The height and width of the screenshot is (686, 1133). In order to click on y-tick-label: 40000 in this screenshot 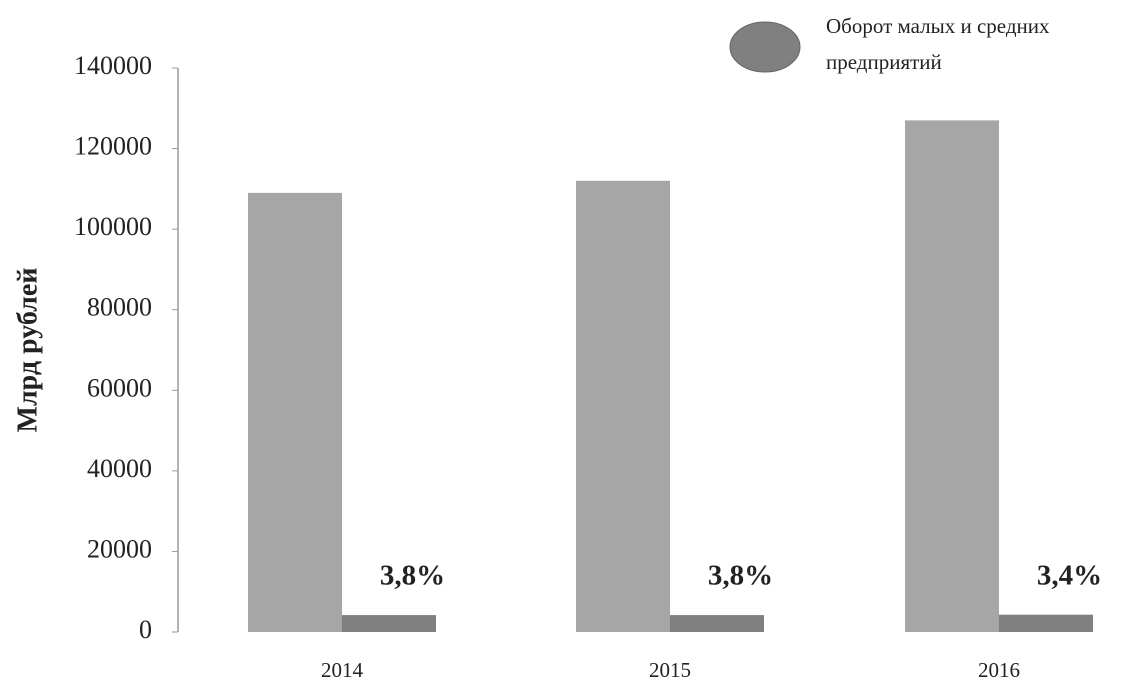, I will do `click(119, 468)`.